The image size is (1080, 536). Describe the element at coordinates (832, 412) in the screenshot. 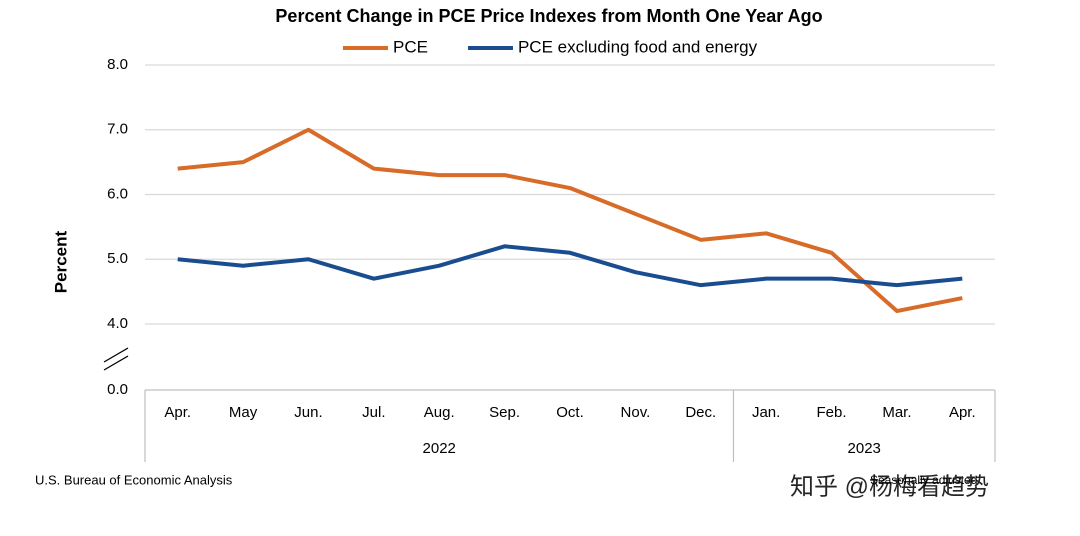

I see `x-tick-label: Feb.` at that location.